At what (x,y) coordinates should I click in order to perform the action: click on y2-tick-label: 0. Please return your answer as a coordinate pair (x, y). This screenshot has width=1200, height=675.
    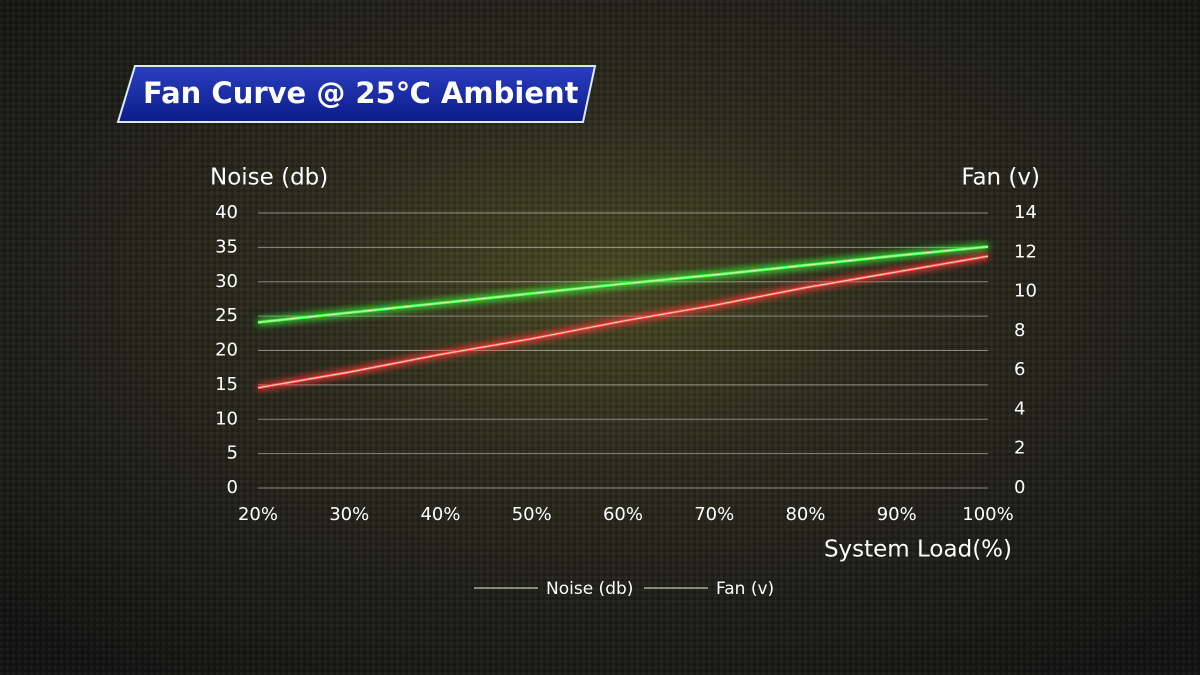
    Looking at the image, I should click on (1019, 487).